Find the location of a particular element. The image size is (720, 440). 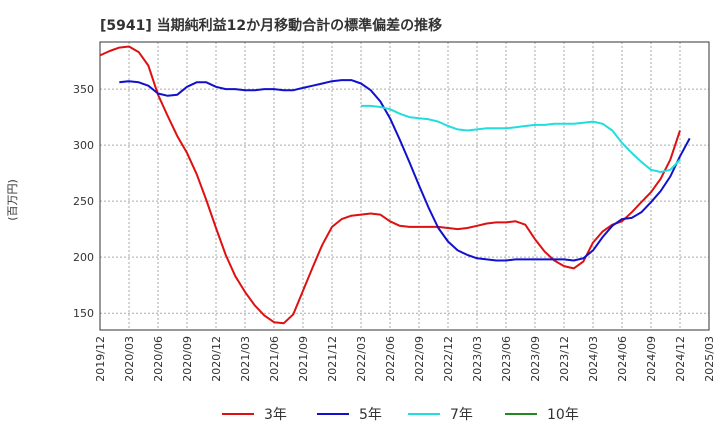

x-tick-label: 2023/03 is located at coordinates (477, 359).